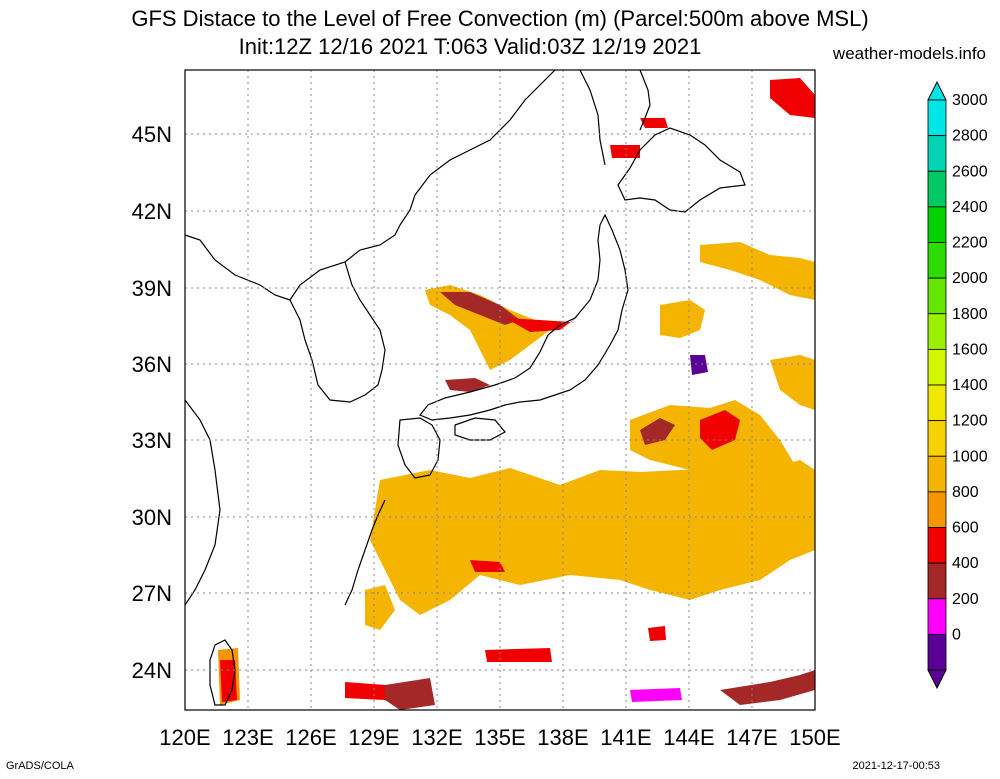 The width and height of the screenshot is (1000, 779). What do you see at coordinates (480, 429) in the screenshot?
I see `coast-shikoku` at bounding box center [480, 429].